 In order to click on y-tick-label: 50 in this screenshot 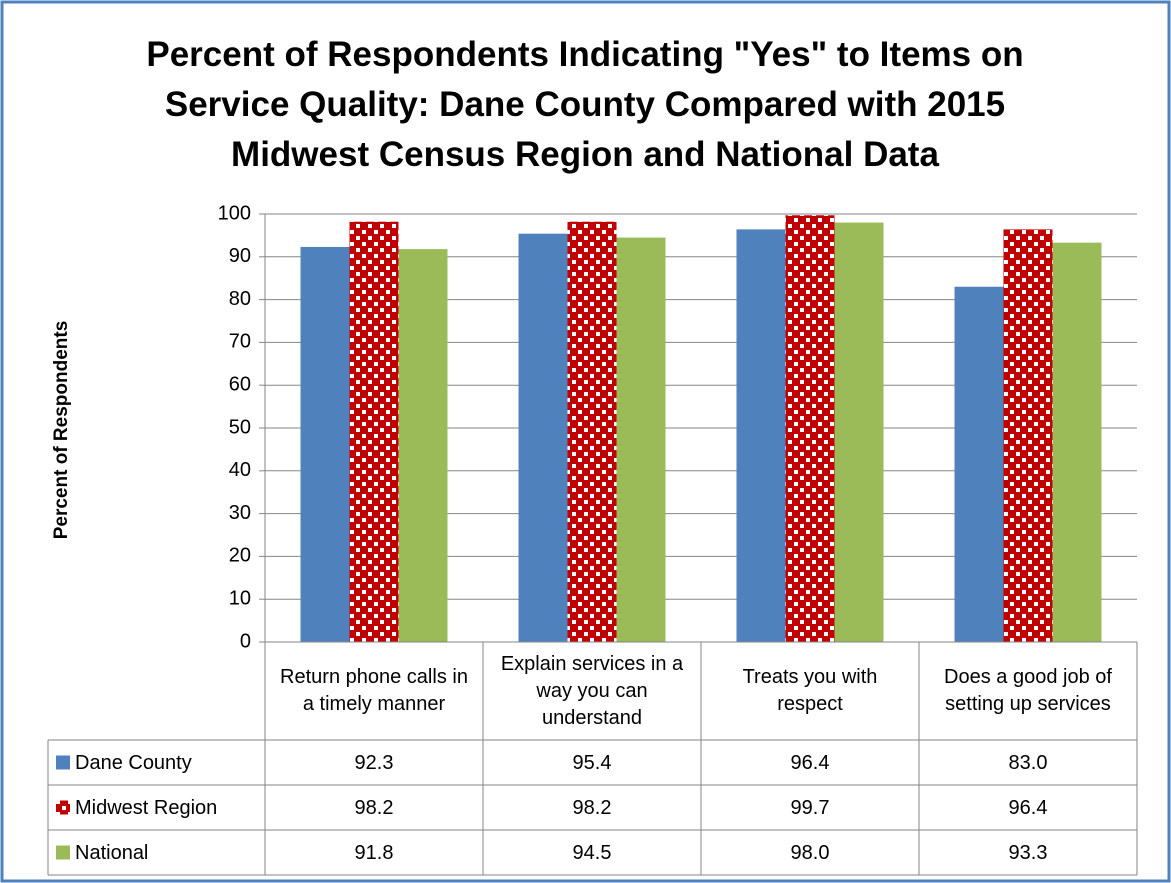, I will do `click(240, 427)`.